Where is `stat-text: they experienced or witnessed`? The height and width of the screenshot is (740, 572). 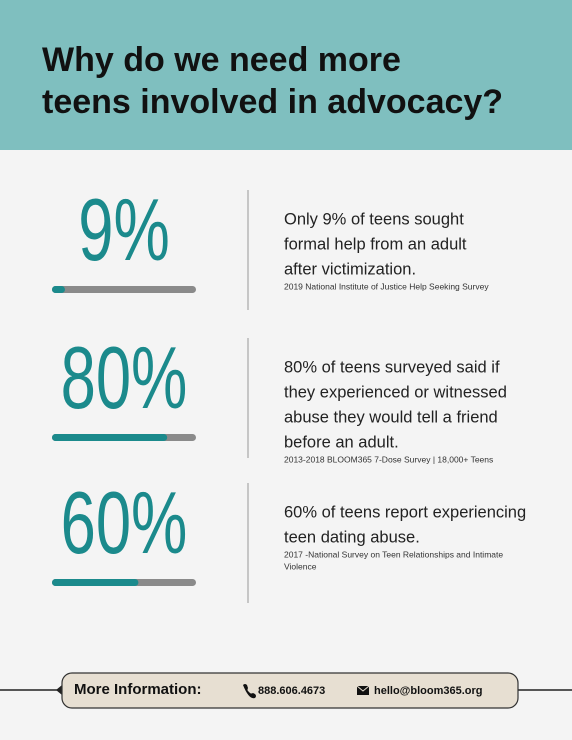
stat-text: they experienced or witnessed is located at coordinates (395, 392).